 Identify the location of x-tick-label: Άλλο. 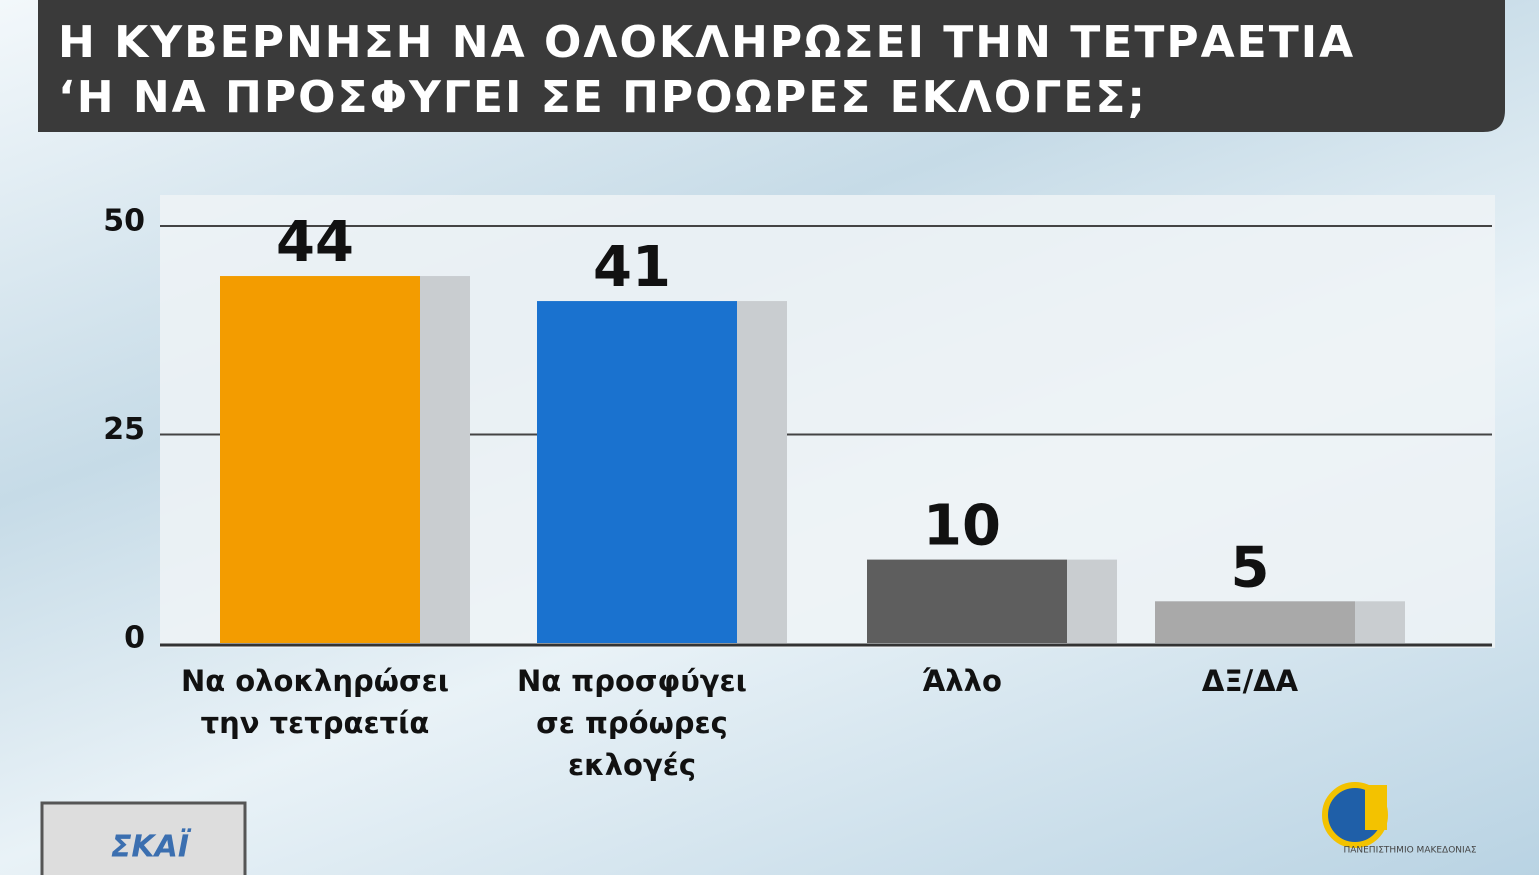
(962, 681).